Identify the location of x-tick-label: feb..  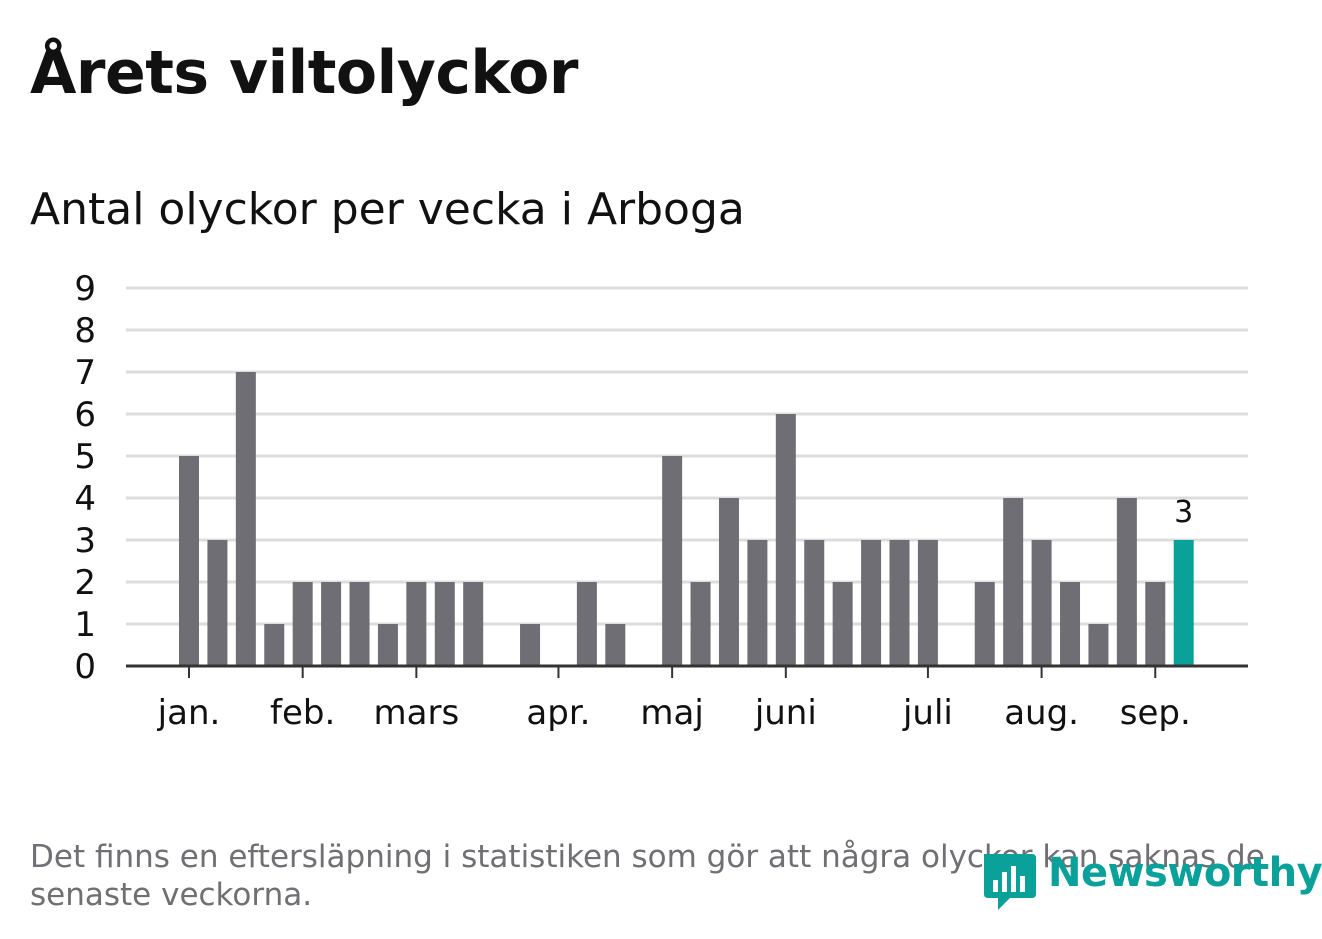
(302, 713).